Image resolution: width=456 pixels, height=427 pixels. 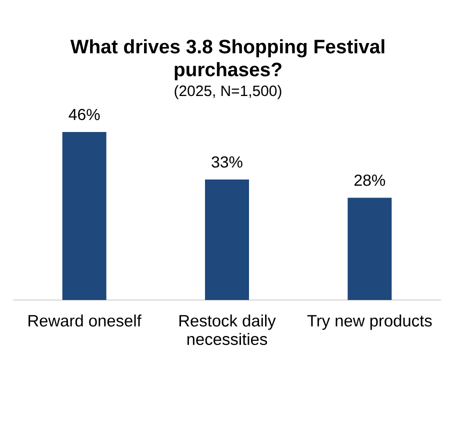 What do you see at coordinates (369, 322) in the screenshot?
I see `x-tick-label: Try new products` at bounding box center [369, 322].